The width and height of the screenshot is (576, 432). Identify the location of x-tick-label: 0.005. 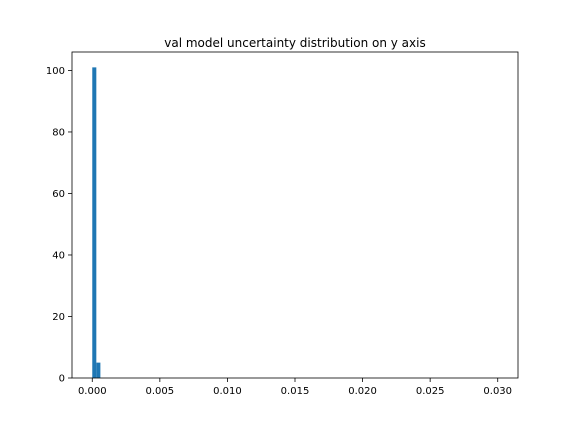
(160, 391).